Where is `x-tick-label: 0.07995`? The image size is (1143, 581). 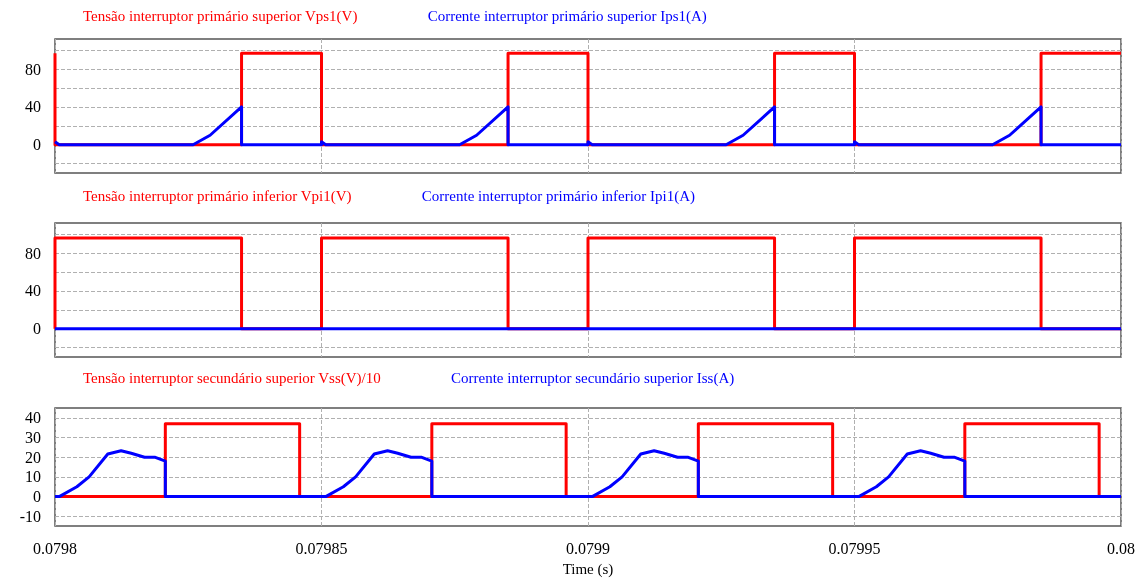 x-tick-label: 0.07995 is located at coordinates (854, 548).